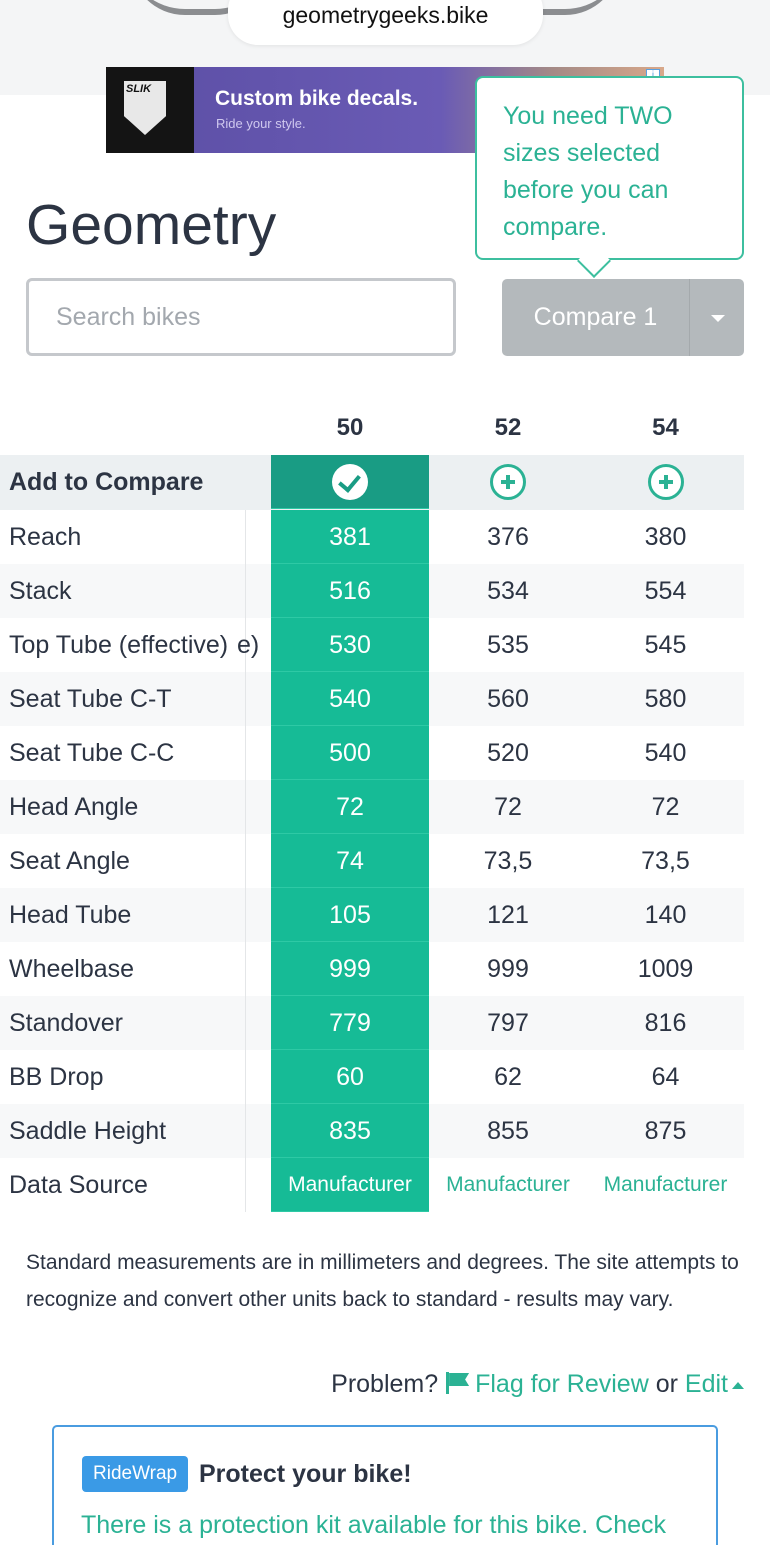 The height and width of the screenshot is (1545, 770). I want to click on table-cell: 64, so click(665, 1077).